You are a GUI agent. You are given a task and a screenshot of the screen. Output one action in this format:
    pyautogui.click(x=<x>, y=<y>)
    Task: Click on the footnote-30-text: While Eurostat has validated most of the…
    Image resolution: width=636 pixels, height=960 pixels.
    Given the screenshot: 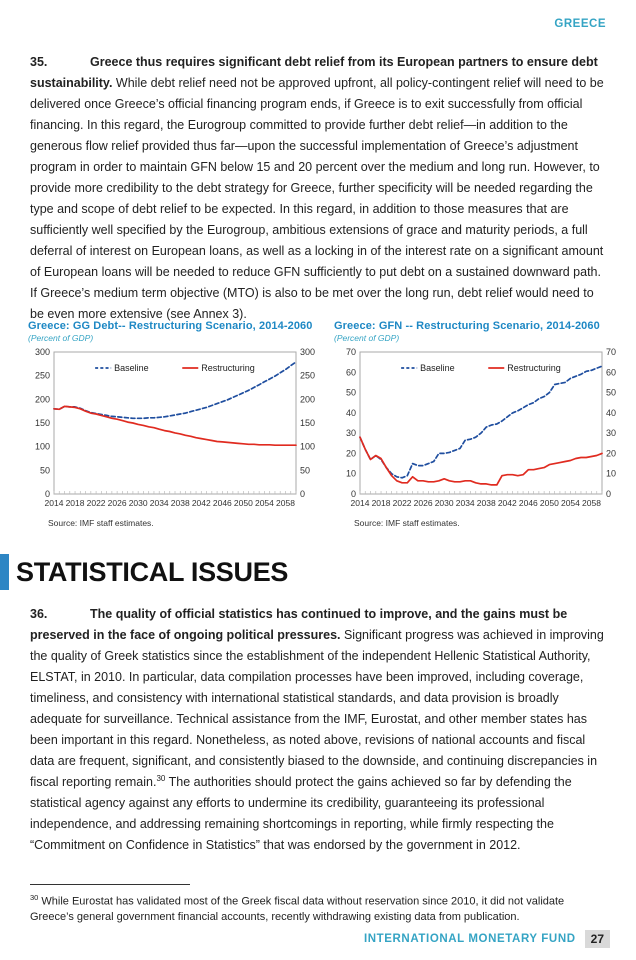 What is the action you would take?
    pyautogui.click(x=297, y=909)
    